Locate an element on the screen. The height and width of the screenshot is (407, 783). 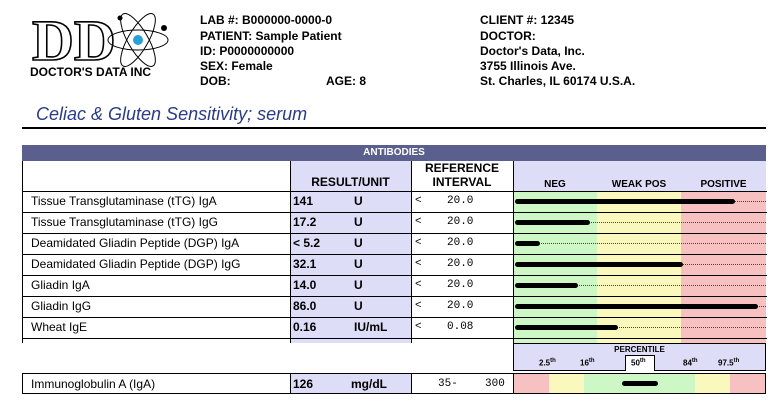
result-value: 32.1 is located at coordinates (305, 264).